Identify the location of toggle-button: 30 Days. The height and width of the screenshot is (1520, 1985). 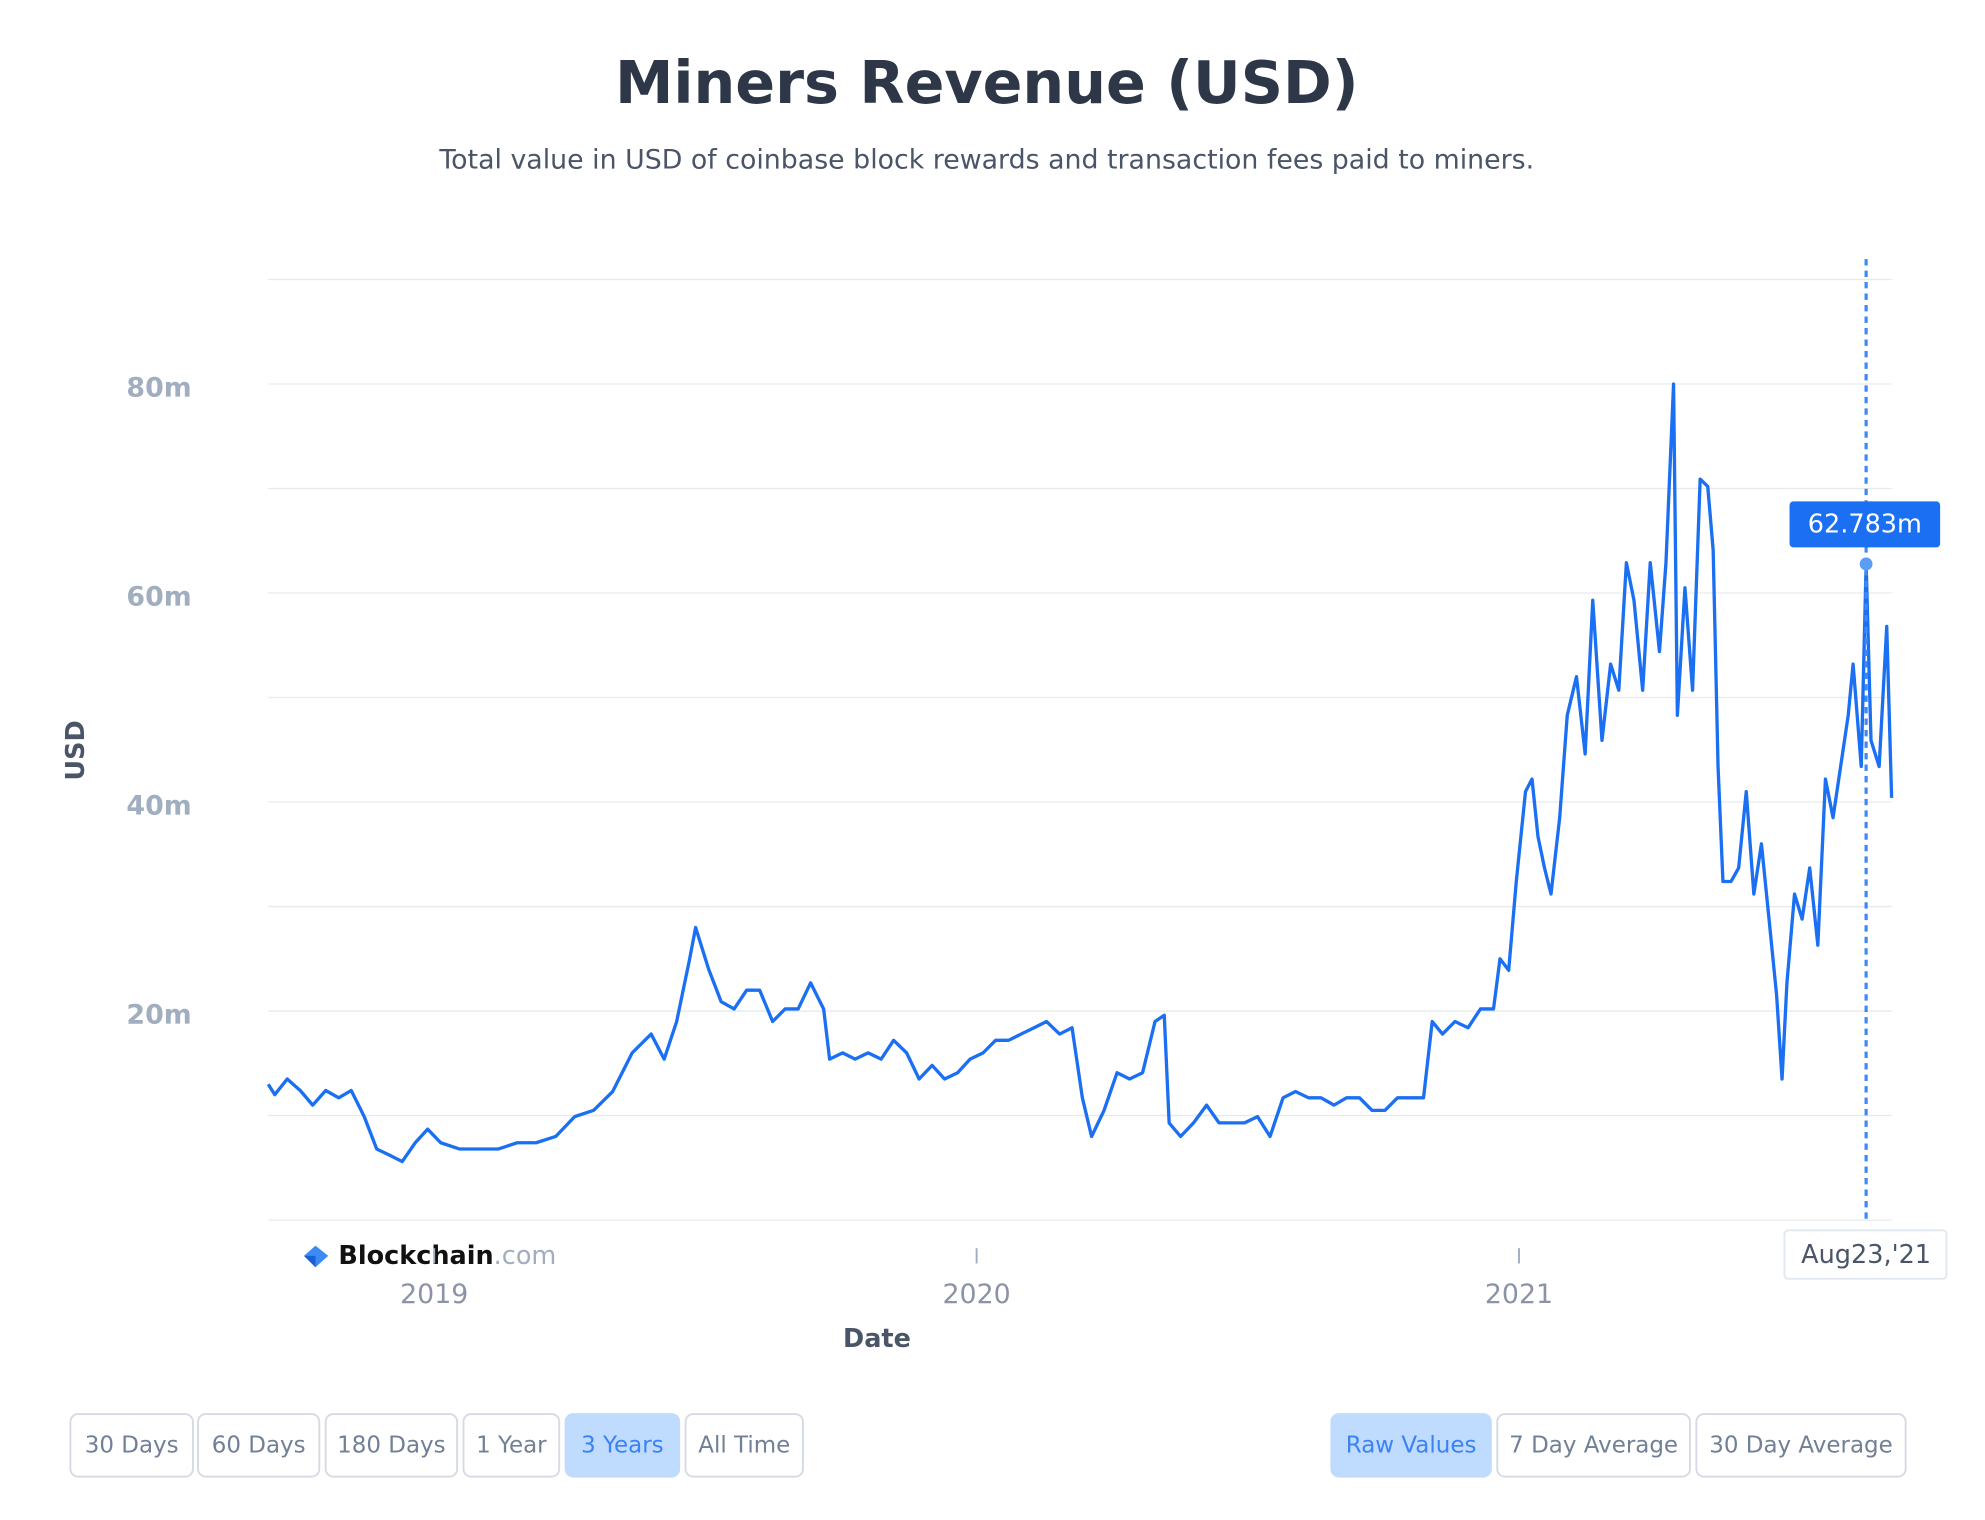
(131, 1445).